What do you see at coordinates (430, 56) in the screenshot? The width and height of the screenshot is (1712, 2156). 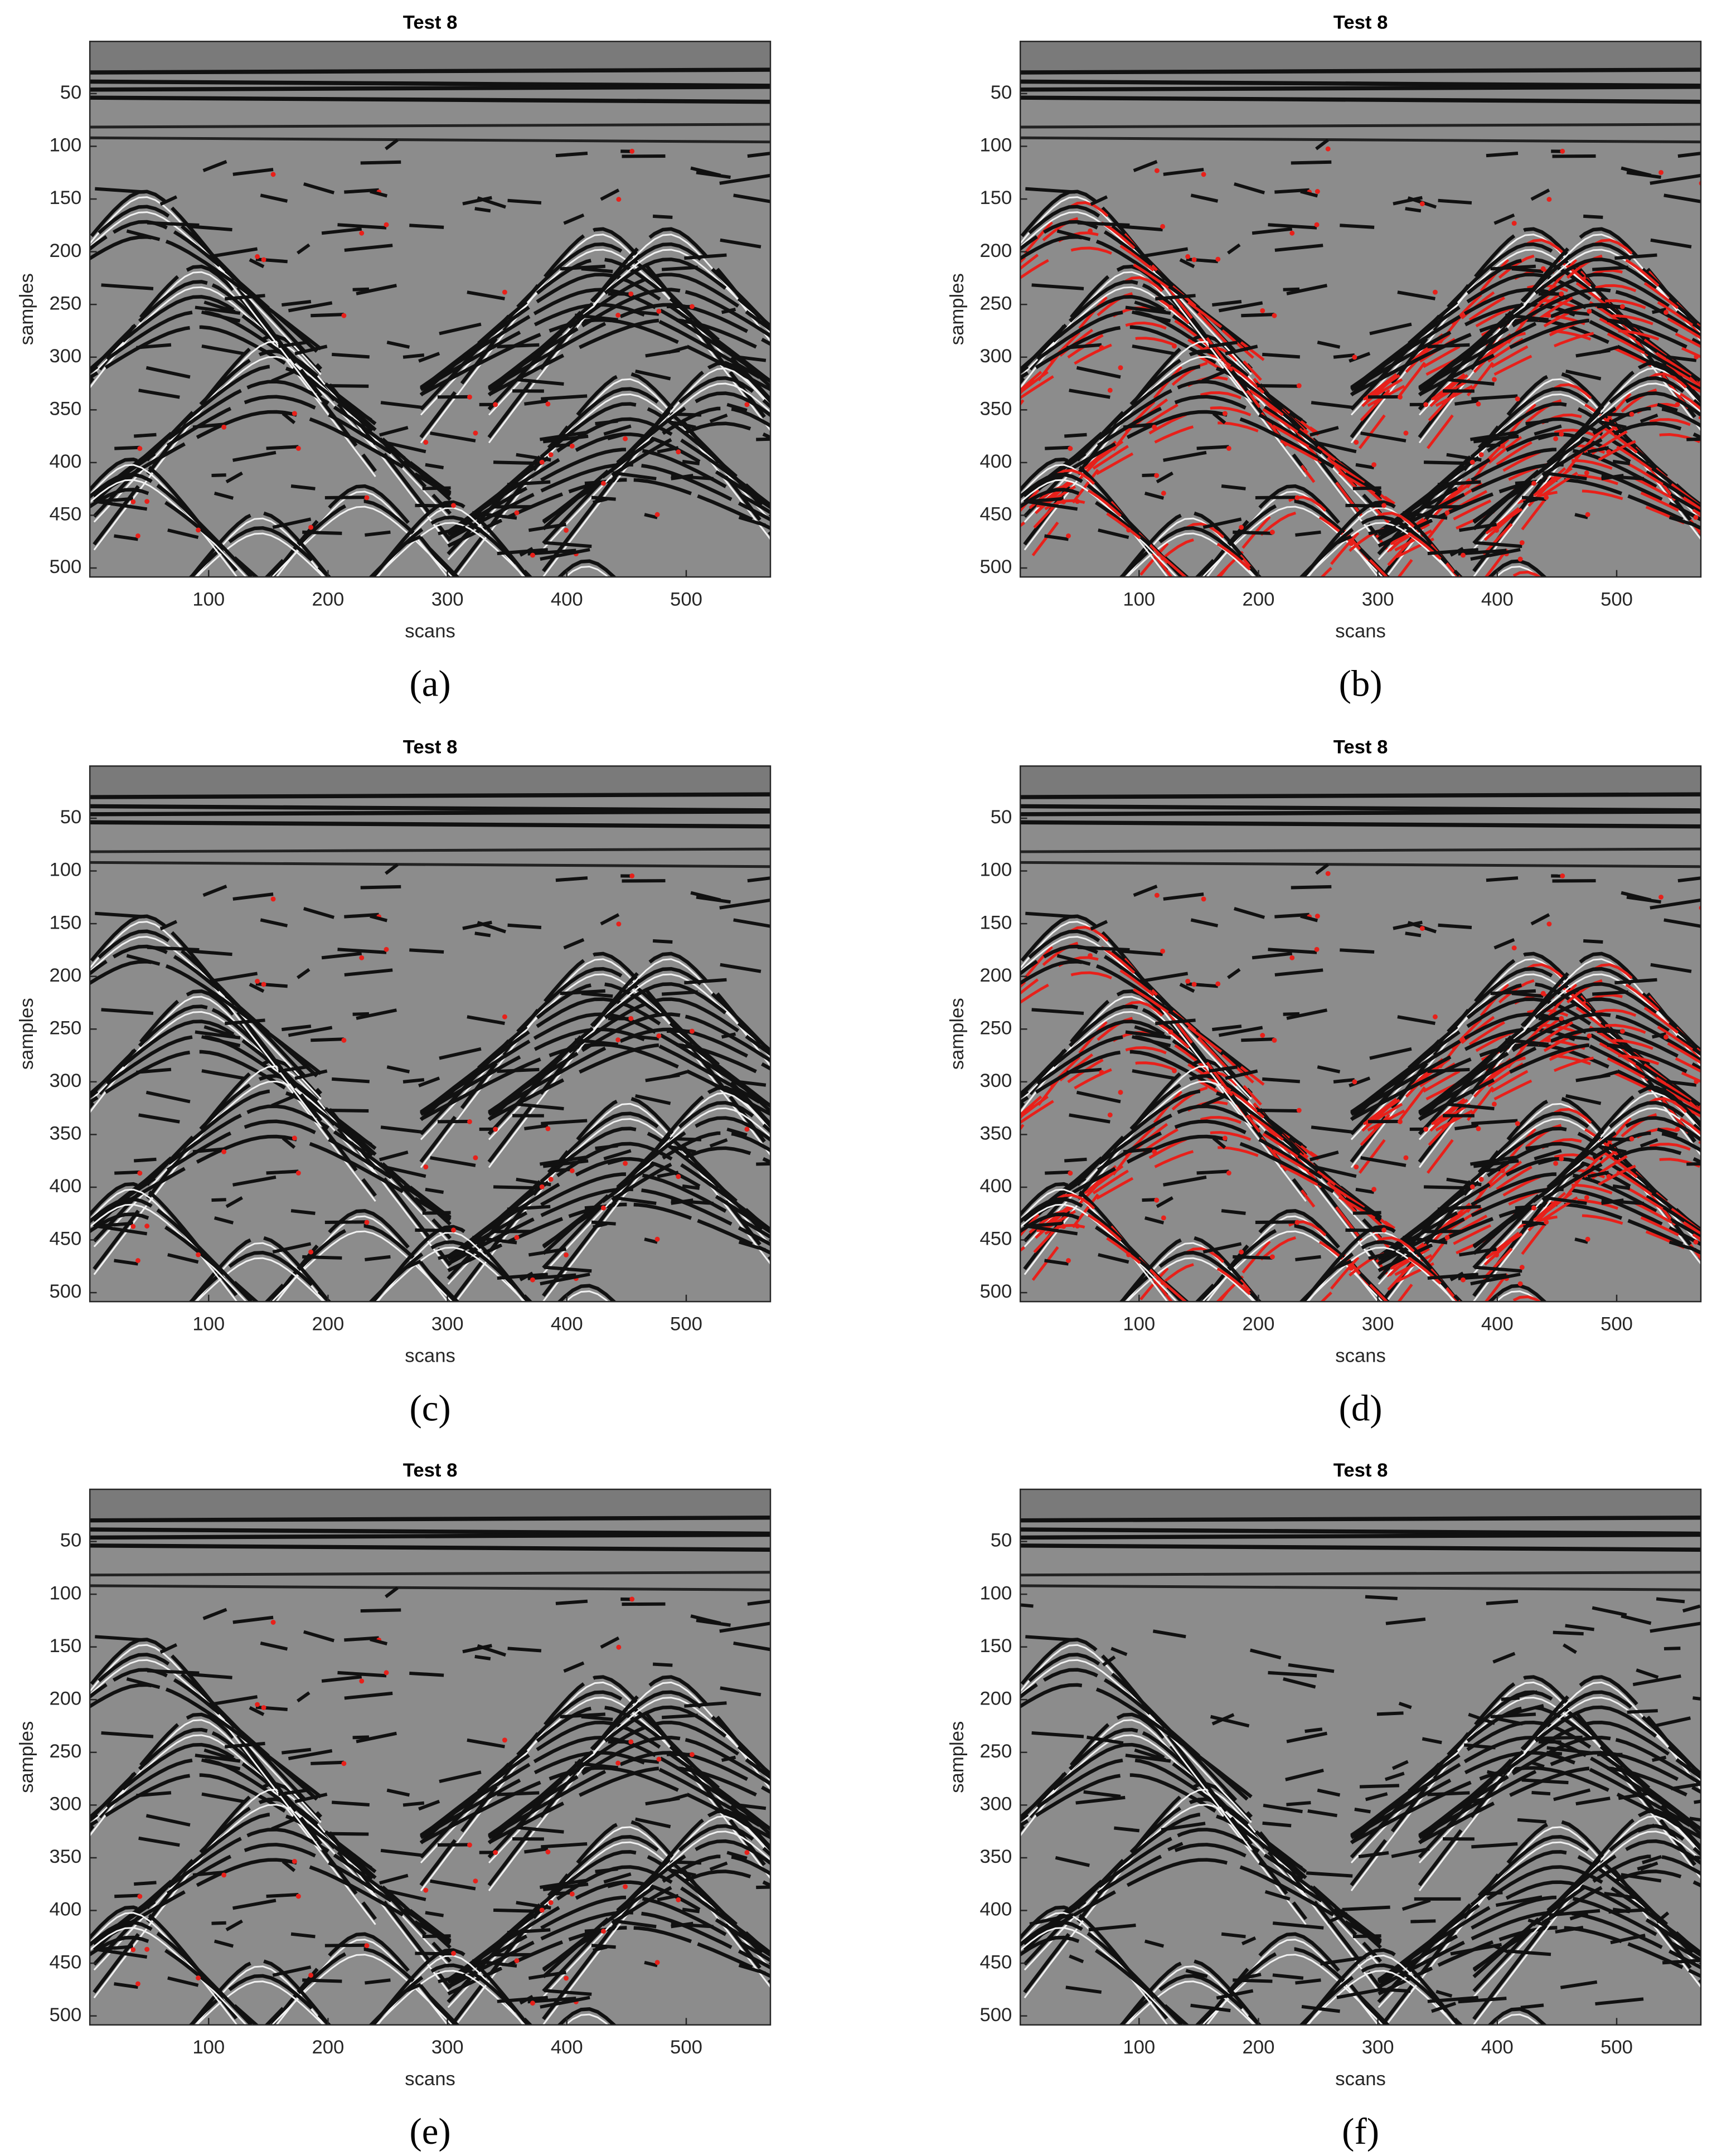 I see `image-top-band` at bounding box center [430, 56].